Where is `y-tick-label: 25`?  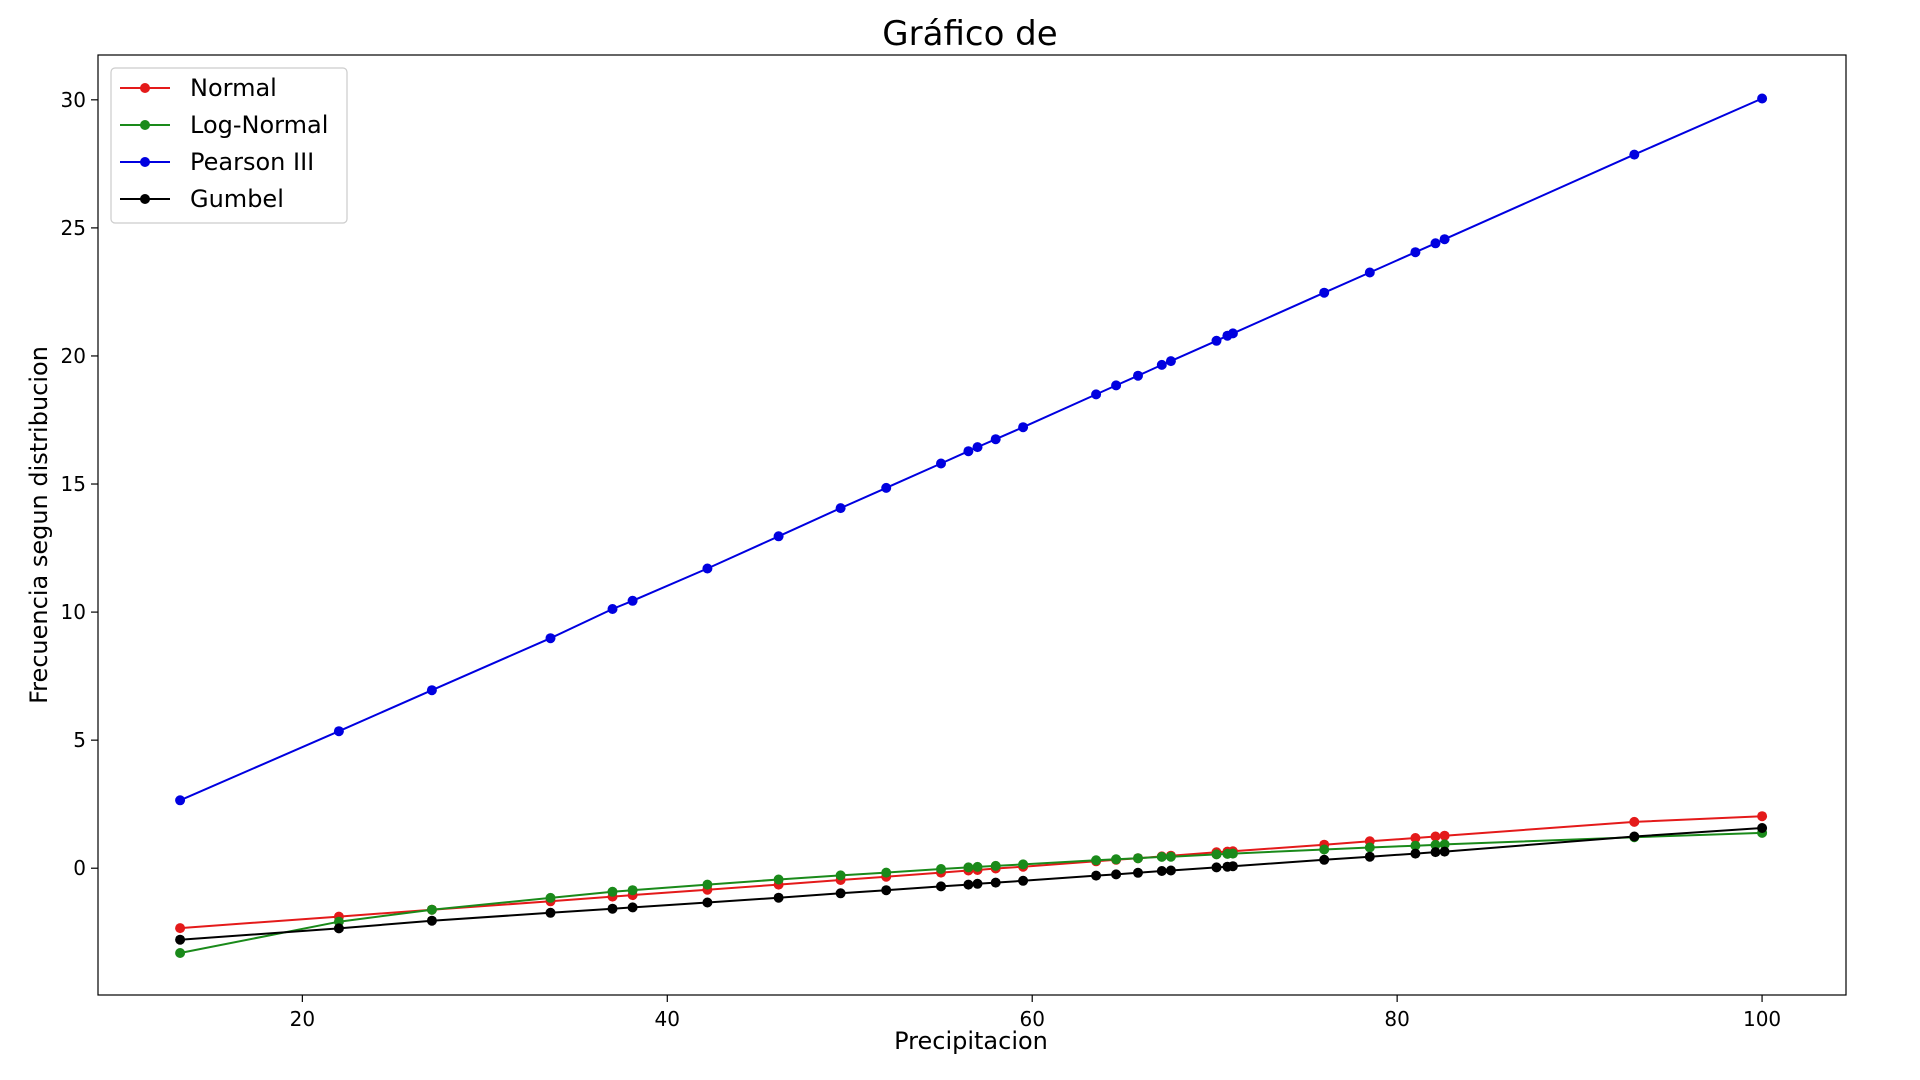 y-tick-label: 25 is located at coordinates (73, 228).